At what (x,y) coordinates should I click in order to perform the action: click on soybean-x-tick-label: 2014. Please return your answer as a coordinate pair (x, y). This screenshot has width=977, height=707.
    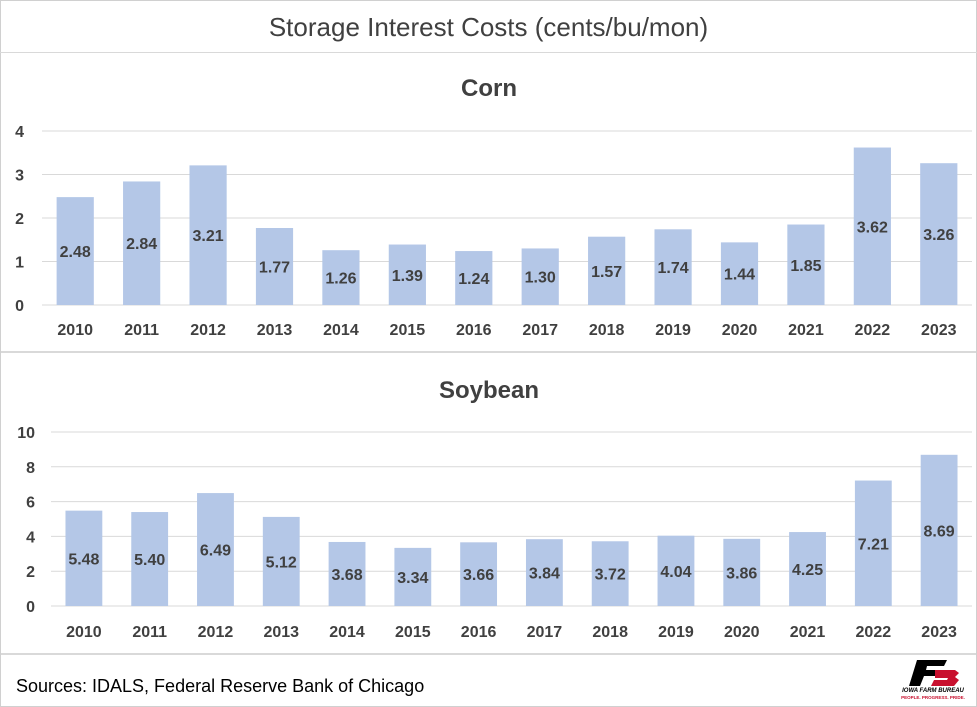
    Looking at the image, I should click on (347, 632).